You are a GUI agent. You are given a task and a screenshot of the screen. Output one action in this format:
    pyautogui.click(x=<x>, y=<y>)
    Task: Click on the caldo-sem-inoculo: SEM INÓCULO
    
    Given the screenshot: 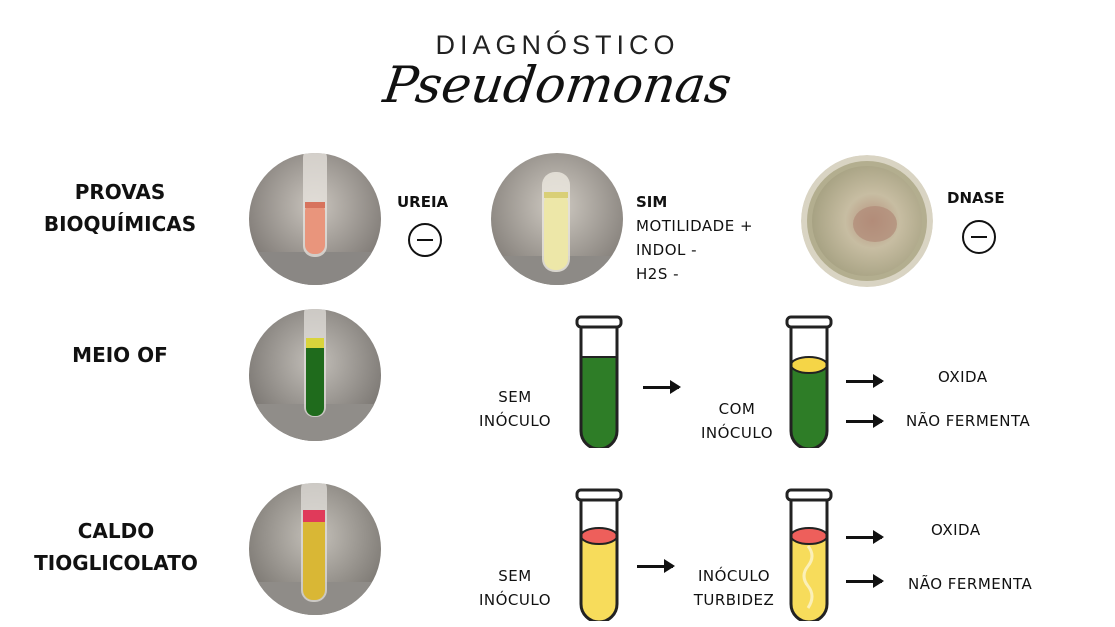 What is the action you would take?
    pyautogui.click(x=515, y=588)
    